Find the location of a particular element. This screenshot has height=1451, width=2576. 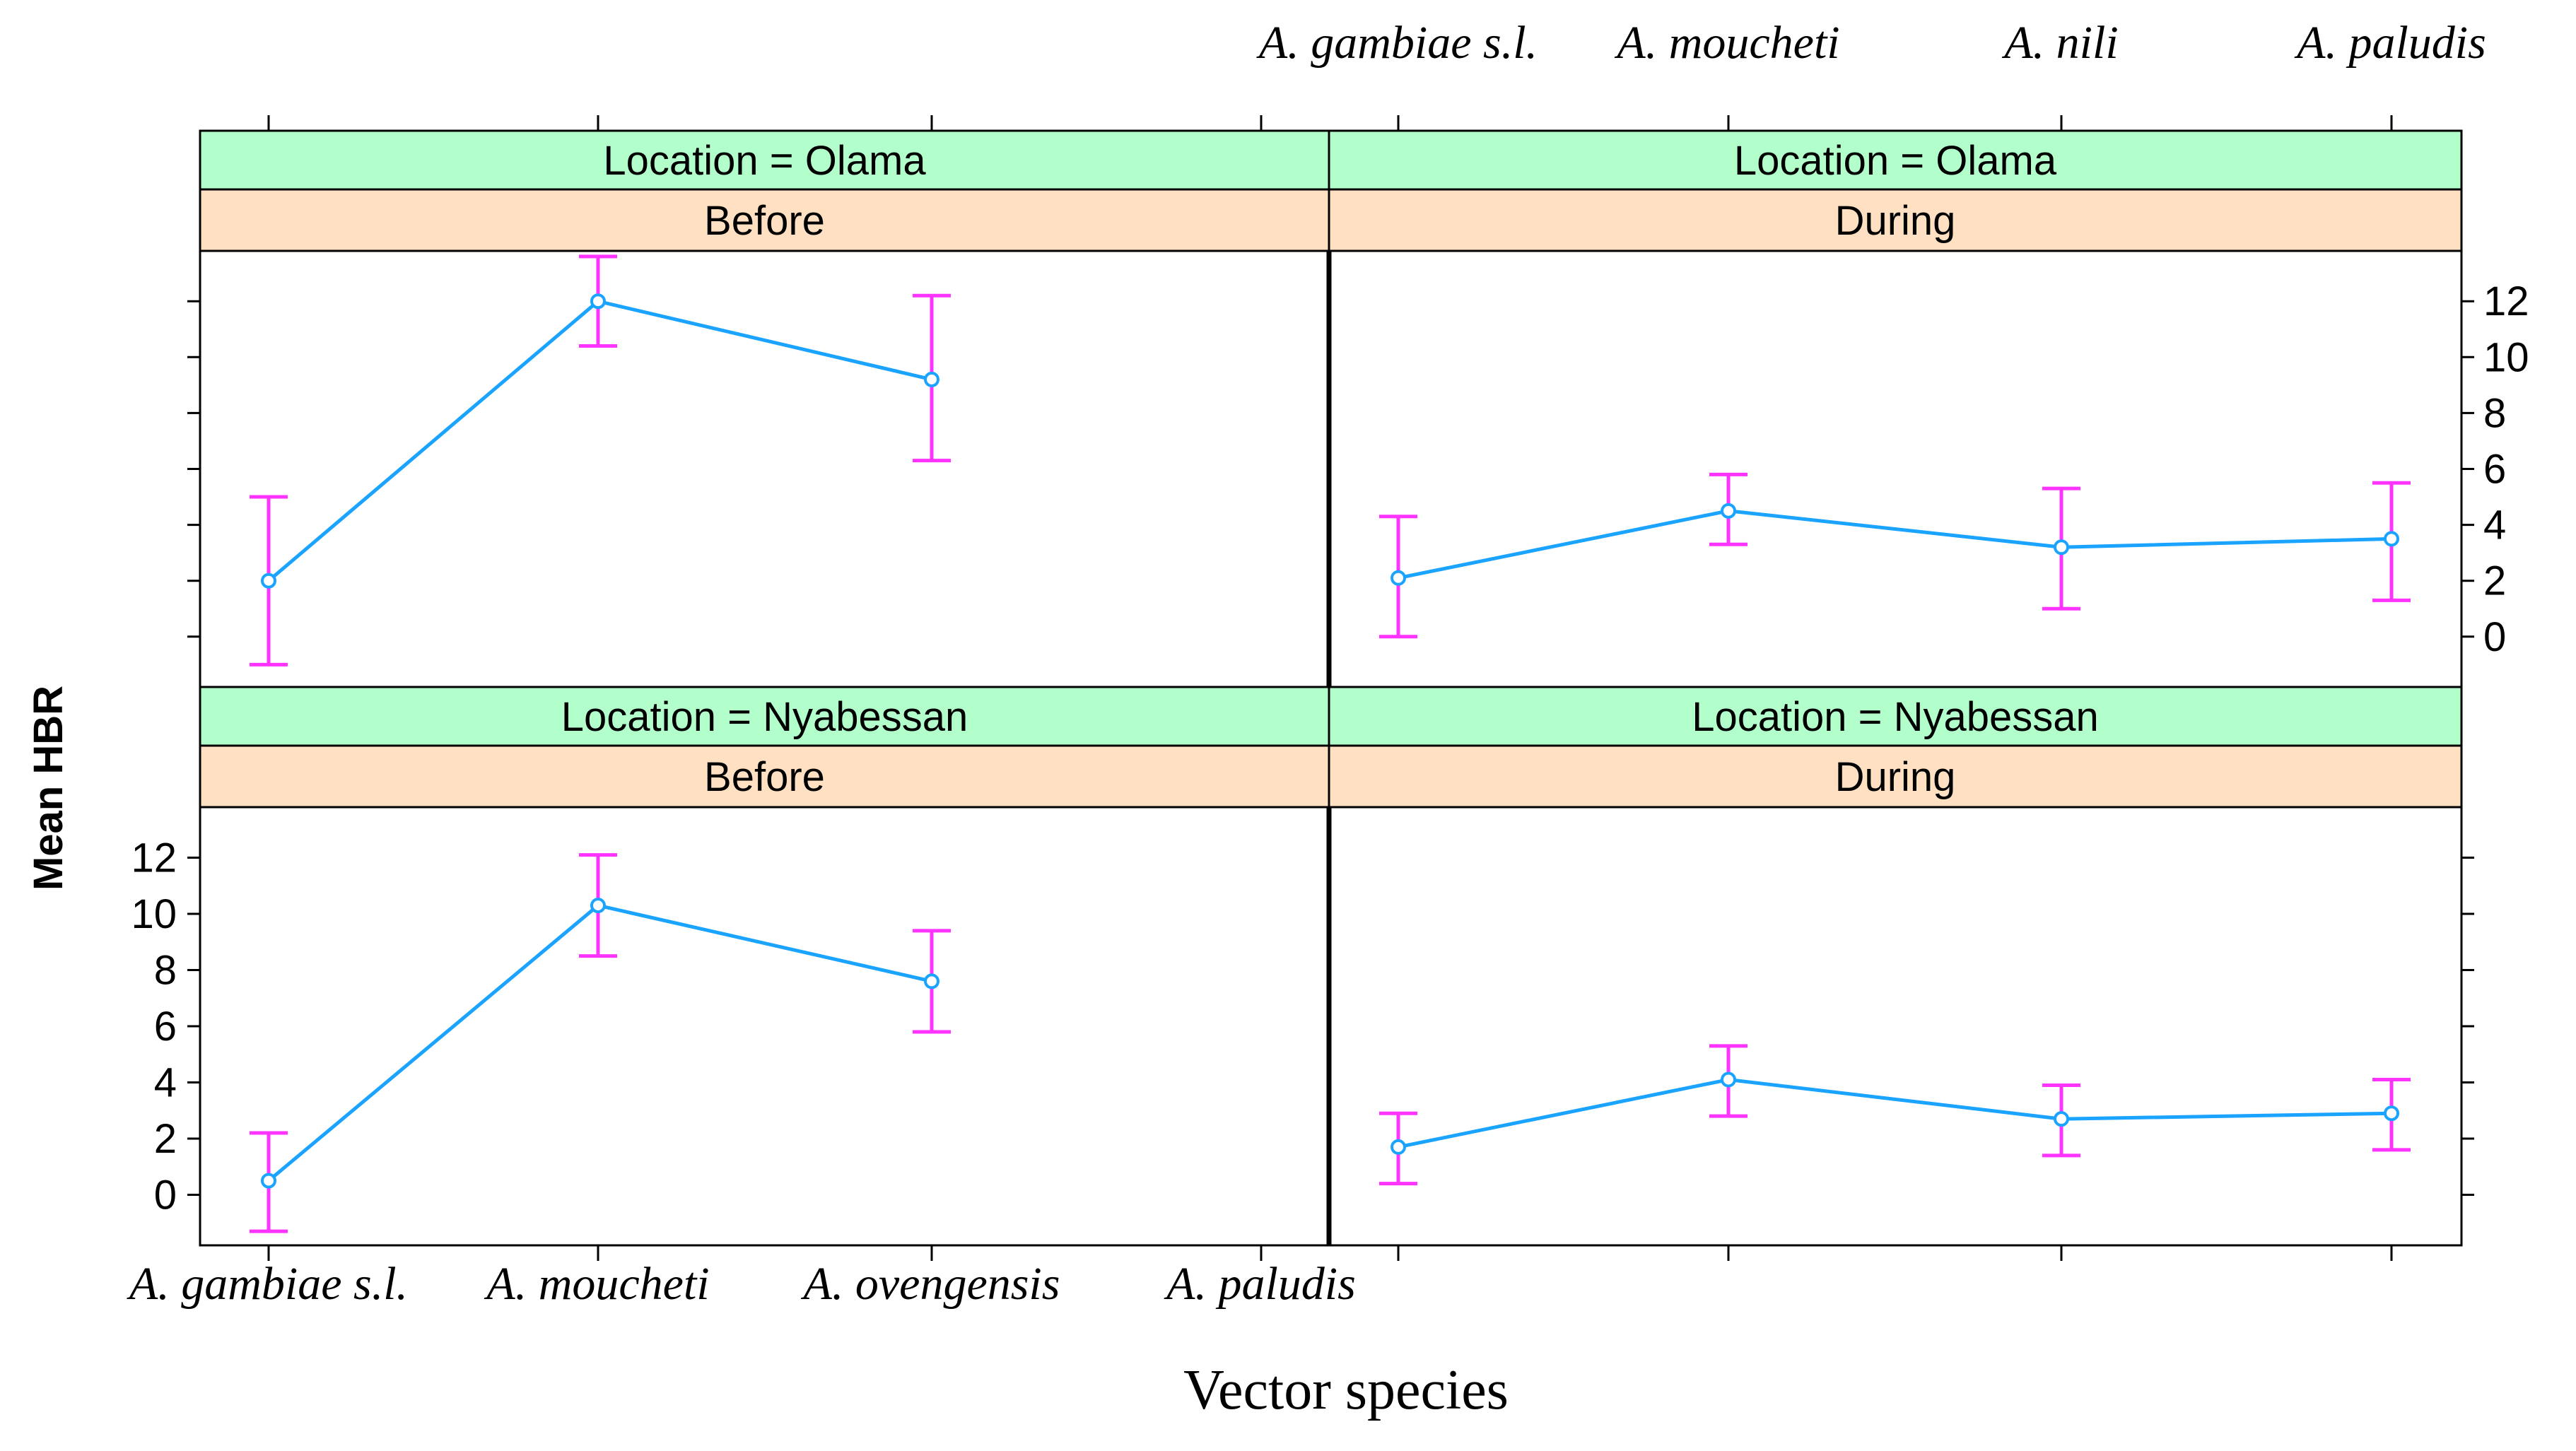

x-axis-label: Vector species is located at coordinates (1346, 1390).